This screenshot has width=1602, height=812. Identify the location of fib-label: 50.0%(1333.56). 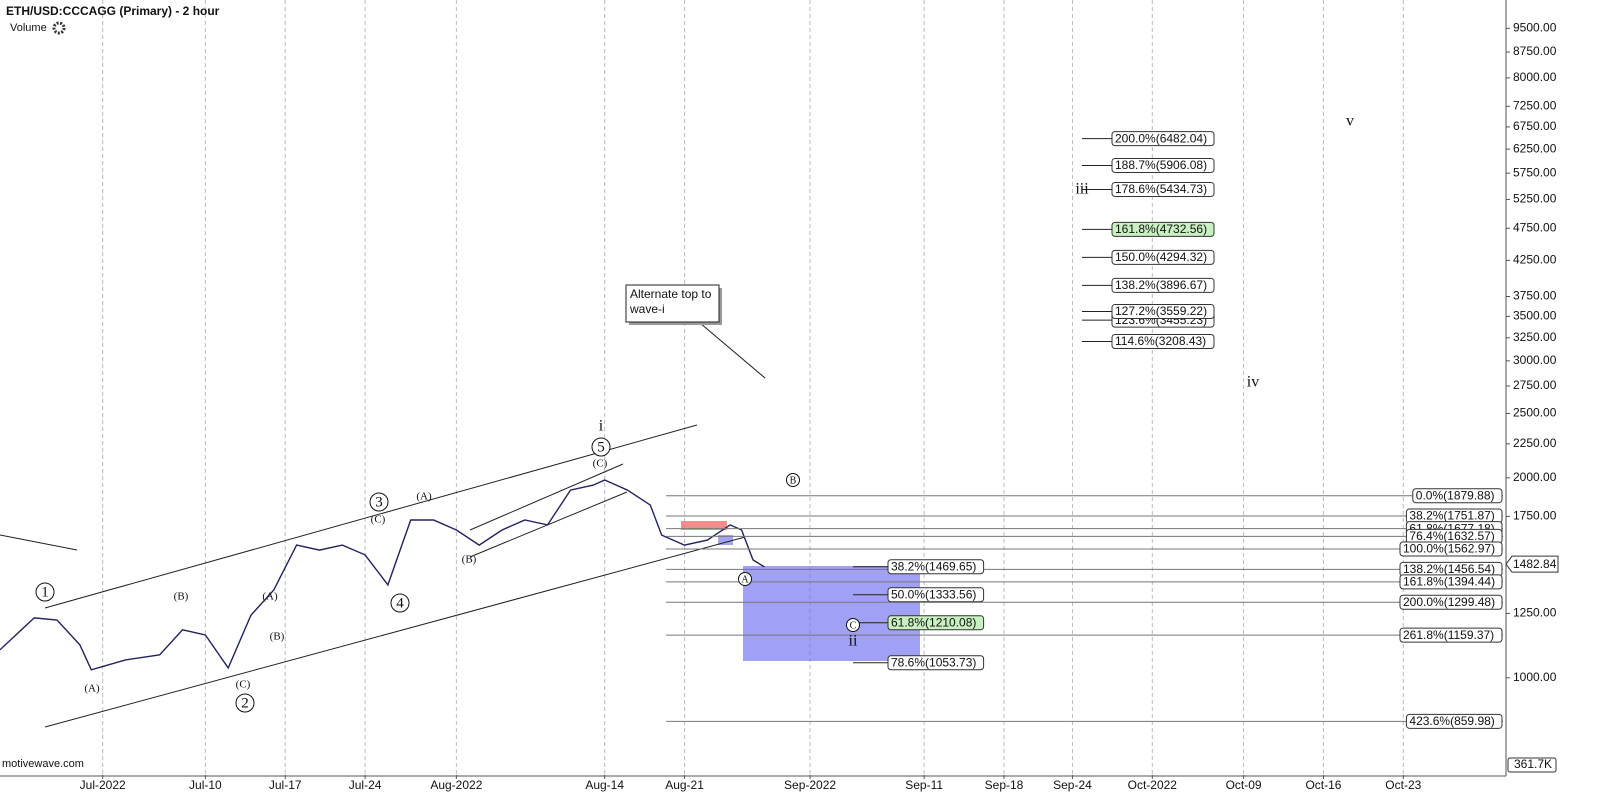
(933, 594).